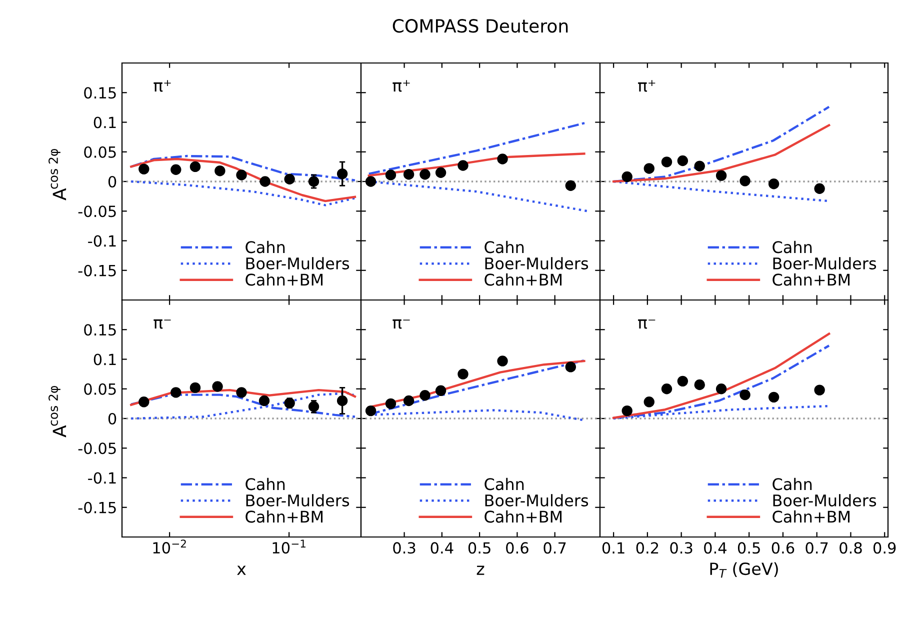 The width and height of the screenshot is (920, 621). Describe the element at coordinates (647, 548) in the screenshot. I see `x-tick-label: 0.2` at that location.